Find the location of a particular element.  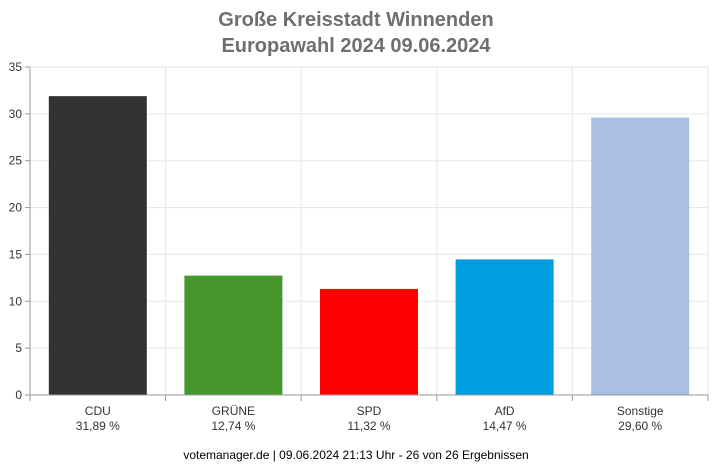

x-category-label: Sonstige is located at coordinates (640, 411).